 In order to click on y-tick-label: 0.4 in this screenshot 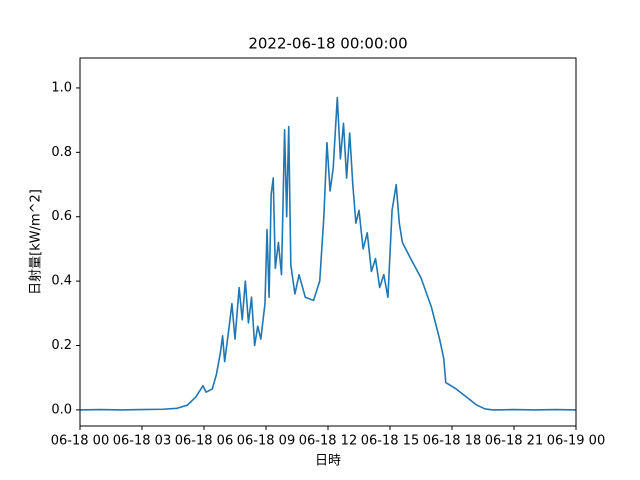, I will do `click(61, 281)`.